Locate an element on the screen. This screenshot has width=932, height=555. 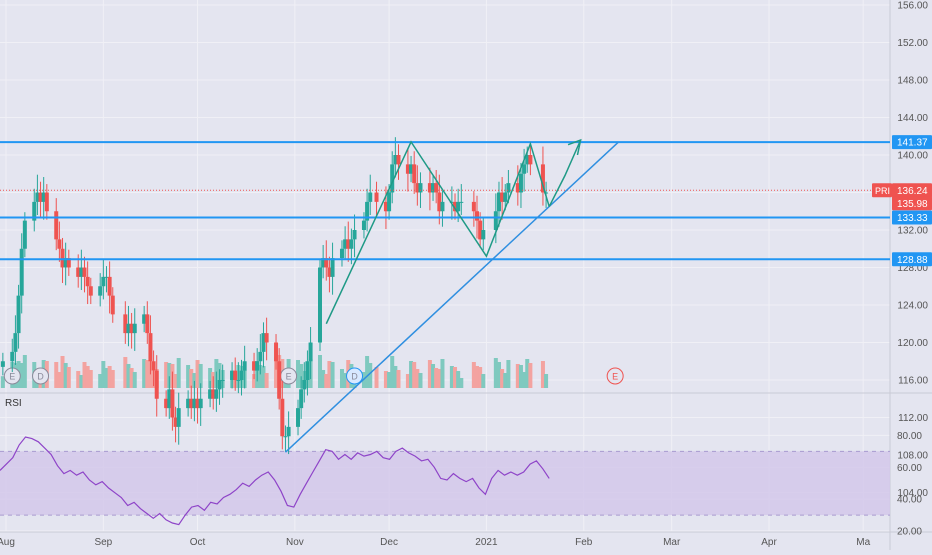
price-tick-label: 148.00 is located at coordinates (912, 81).